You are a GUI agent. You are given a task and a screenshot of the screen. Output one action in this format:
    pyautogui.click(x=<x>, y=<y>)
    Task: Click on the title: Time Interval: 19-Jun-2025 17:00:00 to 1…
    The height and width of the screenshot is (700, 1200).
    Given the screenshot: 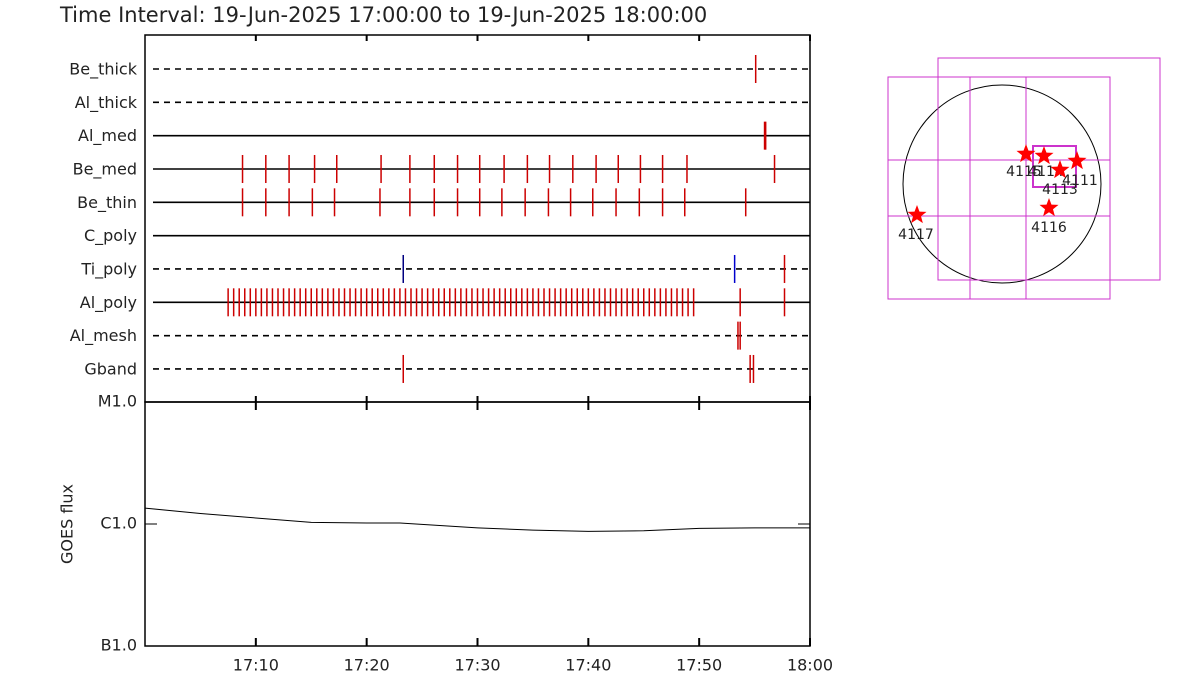 What is the action you would take?
    pyautogui.click(x=383, y=15)
    